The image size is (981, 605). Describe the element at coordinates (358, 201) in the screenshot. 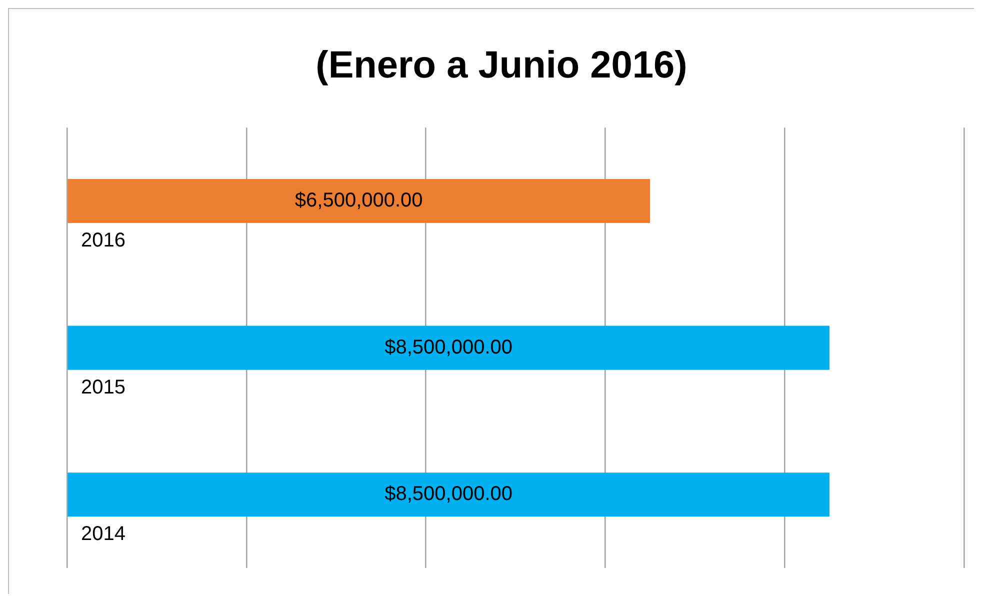

I see `data-label: $6,500,000.00` at that location.